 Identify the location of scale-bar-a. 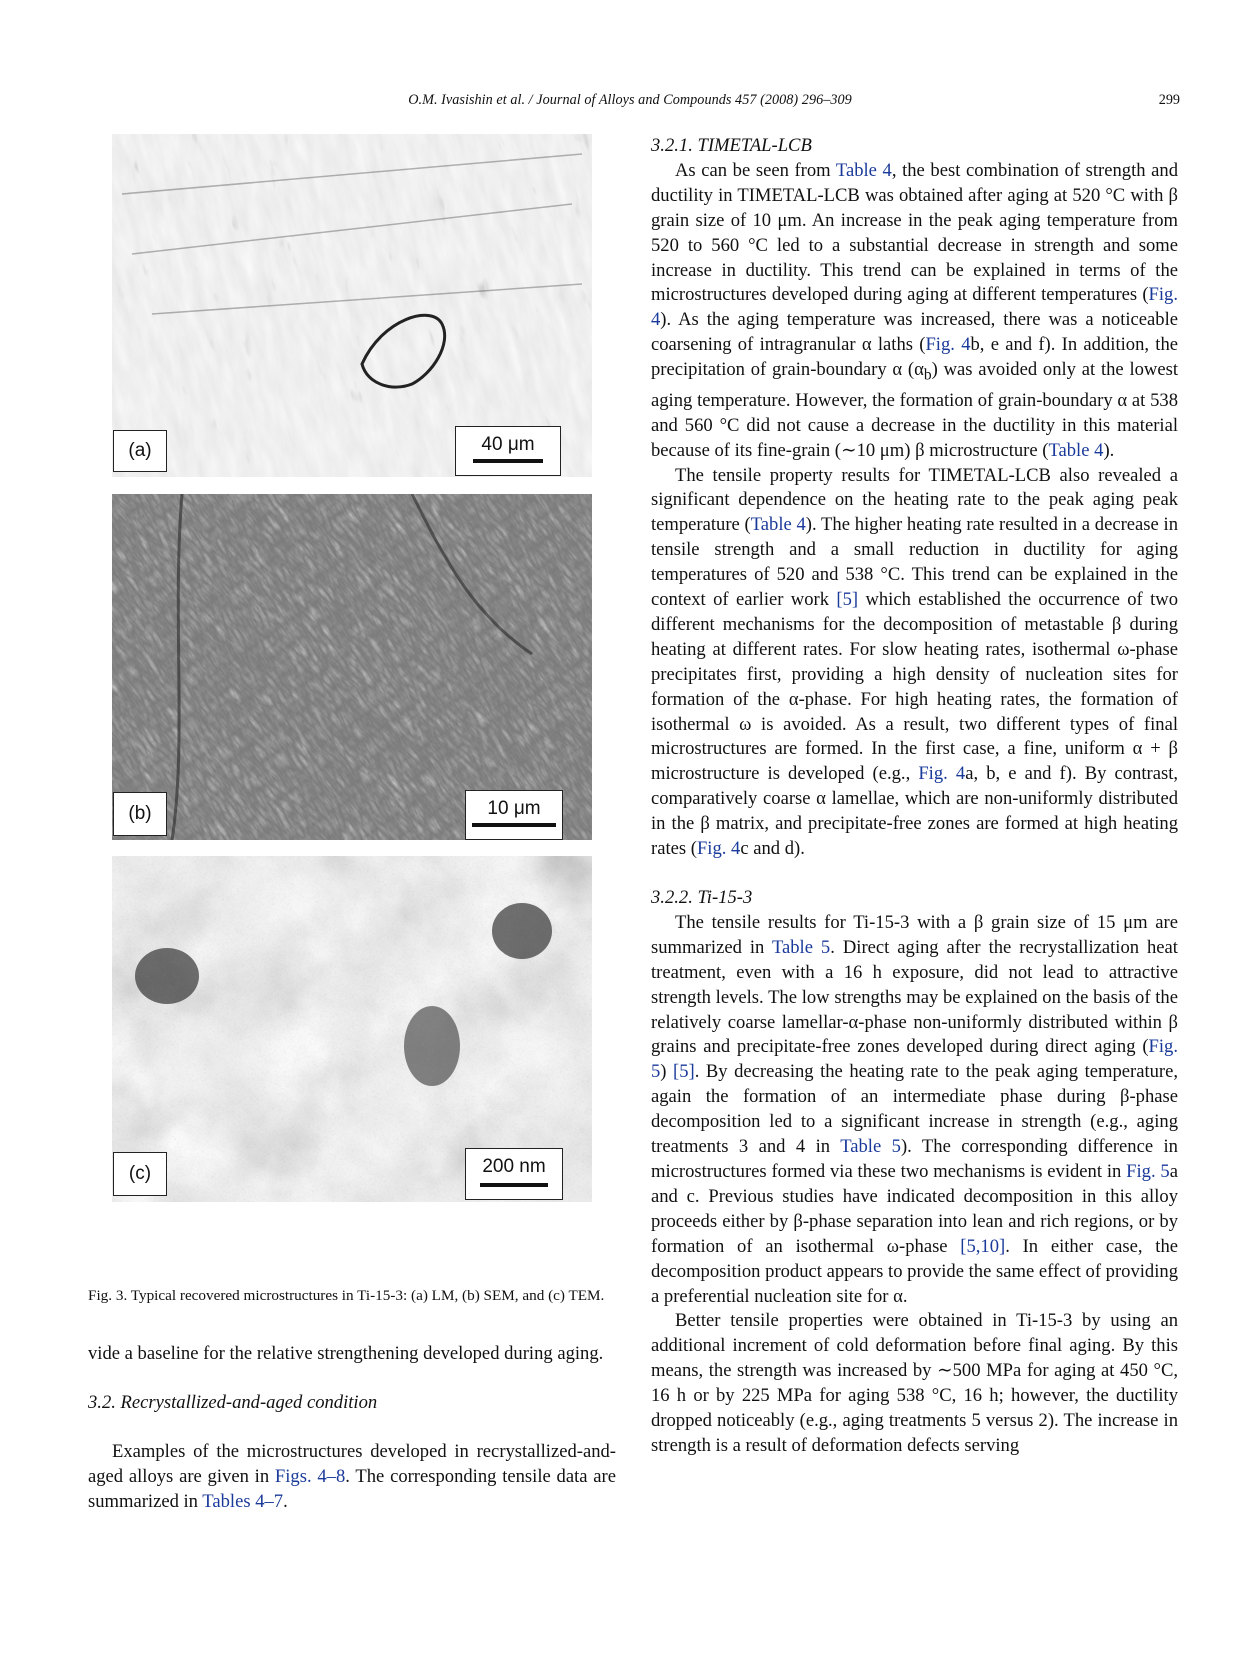
(508, 461).